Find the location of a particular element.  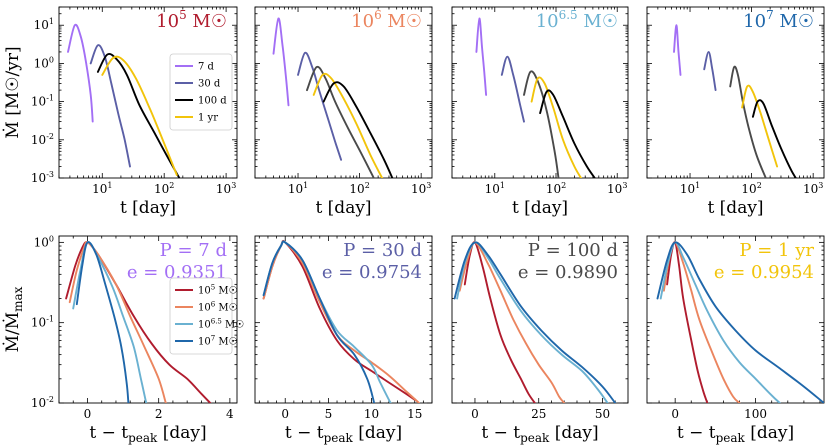

x-tick-label: 50 is located at coordinates (602, 414).